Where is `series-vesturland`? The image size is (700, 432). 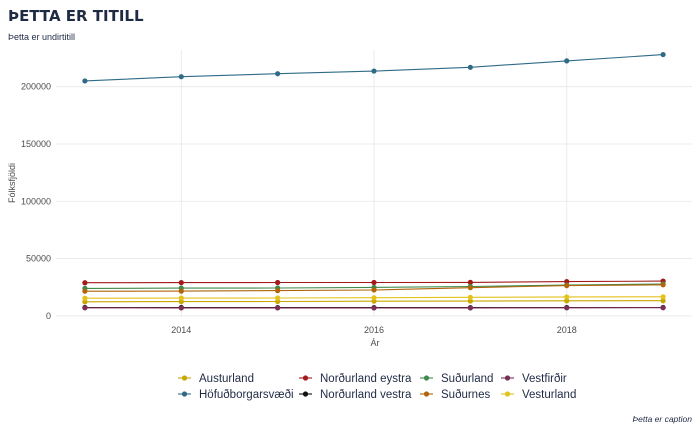 series-vesturland is located at coordinates (374, 297).